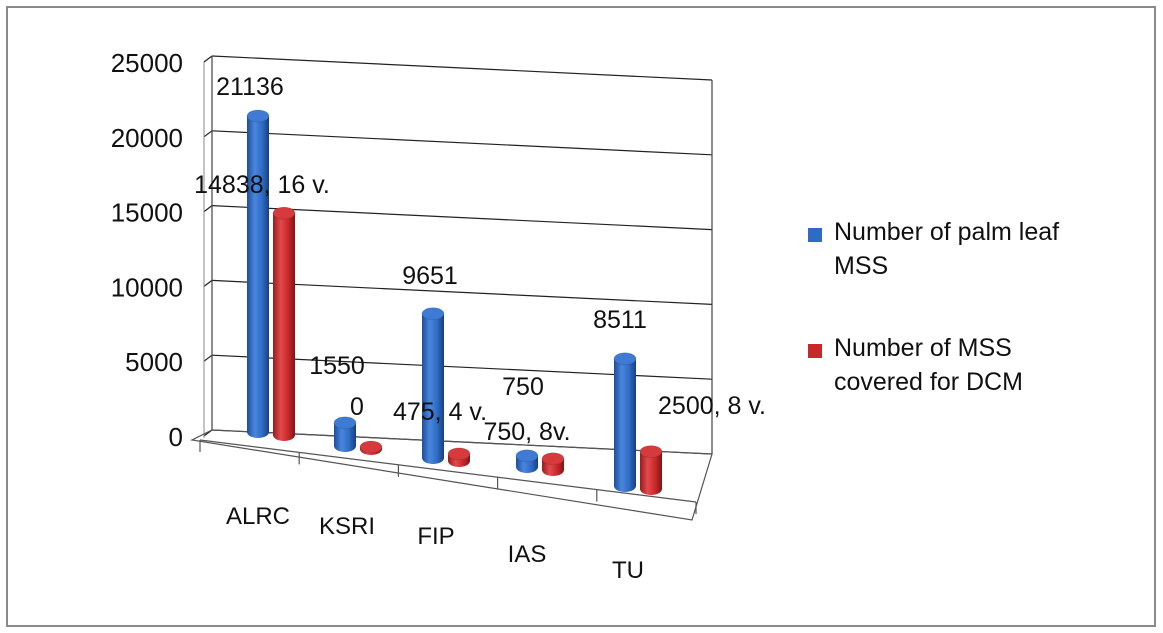 This screenshot has height=633, width=1163. I want to click on legend-label: MSS, so click(861, 266).